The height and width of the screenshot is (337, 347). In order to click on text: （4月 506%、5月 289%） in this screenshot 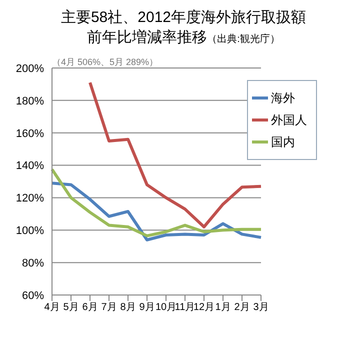, I will do `click(105, 62)`.